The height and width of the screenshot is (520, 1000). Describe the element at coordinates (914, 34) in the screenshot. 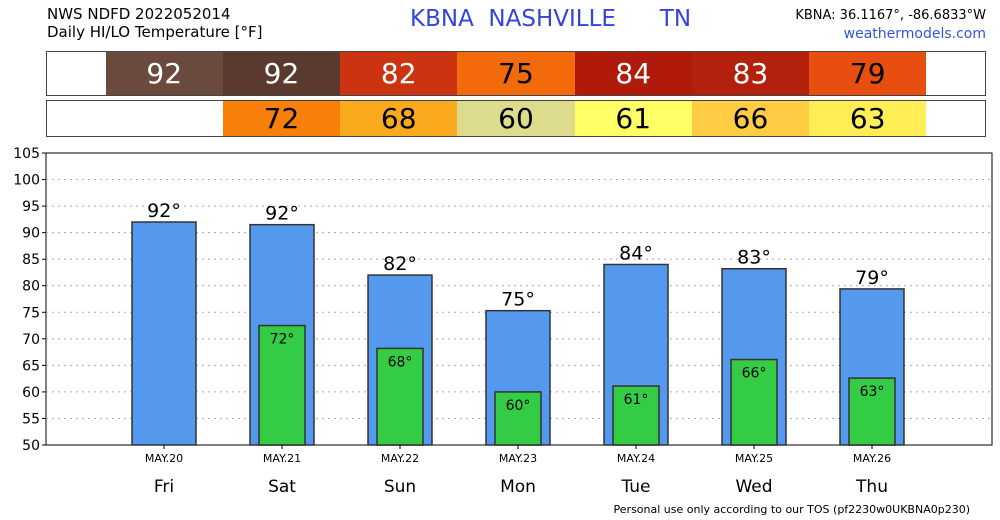

I see `site-link: weathermodels.com` at that location.